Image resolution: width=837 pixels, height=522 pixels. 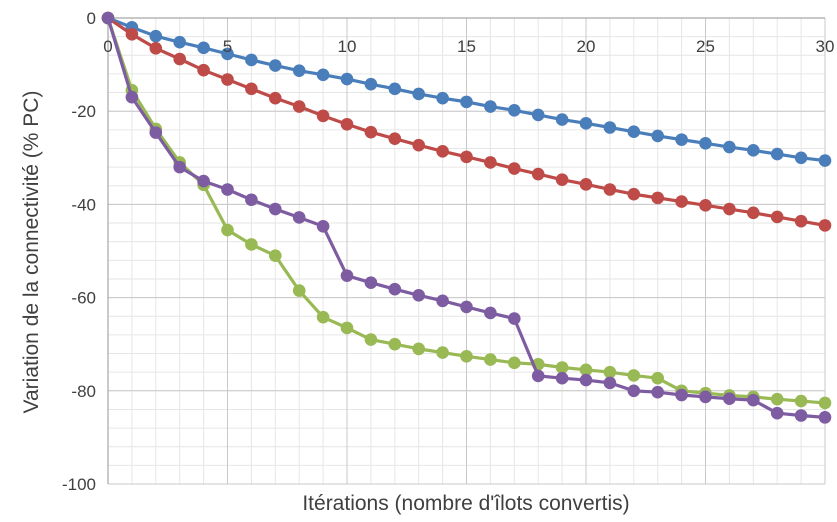 I want to click on x-tick-label: 25, so click(x=705, y=46).